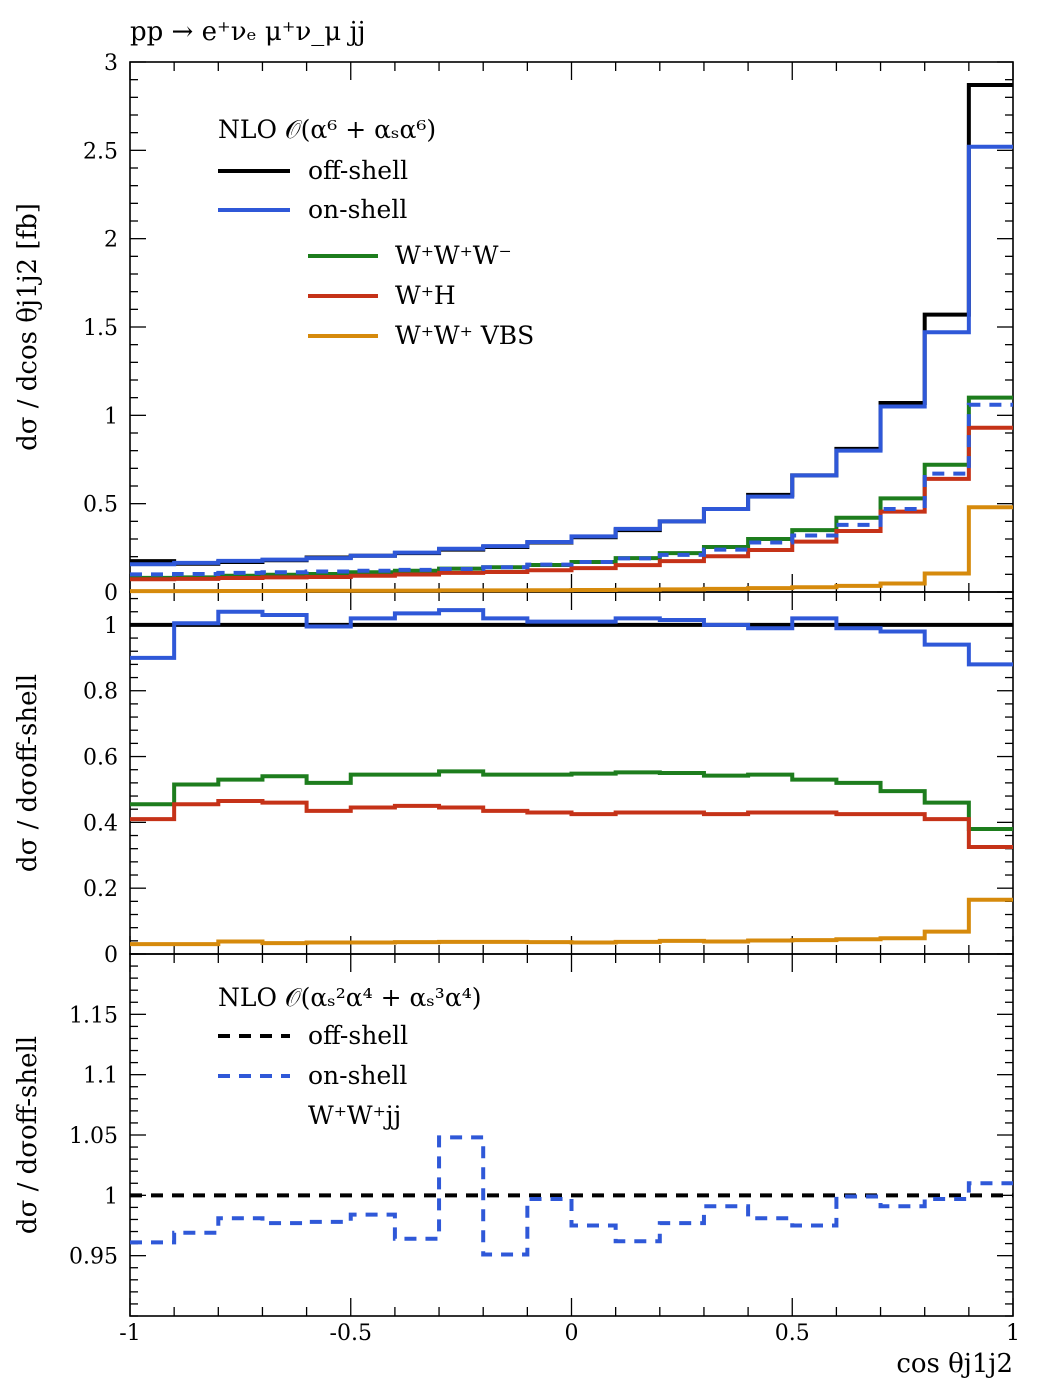 The width and height of the screenshot is (1046, 1386). Describe the element at coordinates (100, 505) in the screenshot. I see `y-tick-label-top: 0.5` at that location.